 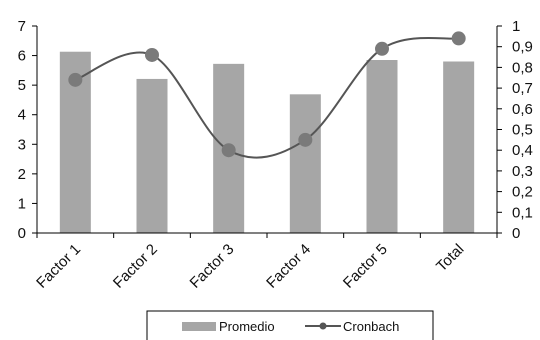 What do you see at coordinates (28, 130) in the screenshot?
I see `left-axis: 0 1 2 3 4 5 6 7` at bounding box center [28, 130].